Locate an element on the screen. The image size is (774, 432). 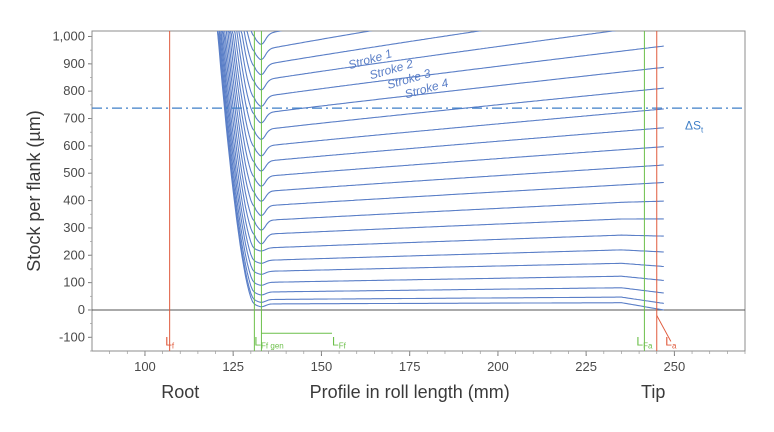
x-tick-label: 175 is located at coordinates (410, 366).